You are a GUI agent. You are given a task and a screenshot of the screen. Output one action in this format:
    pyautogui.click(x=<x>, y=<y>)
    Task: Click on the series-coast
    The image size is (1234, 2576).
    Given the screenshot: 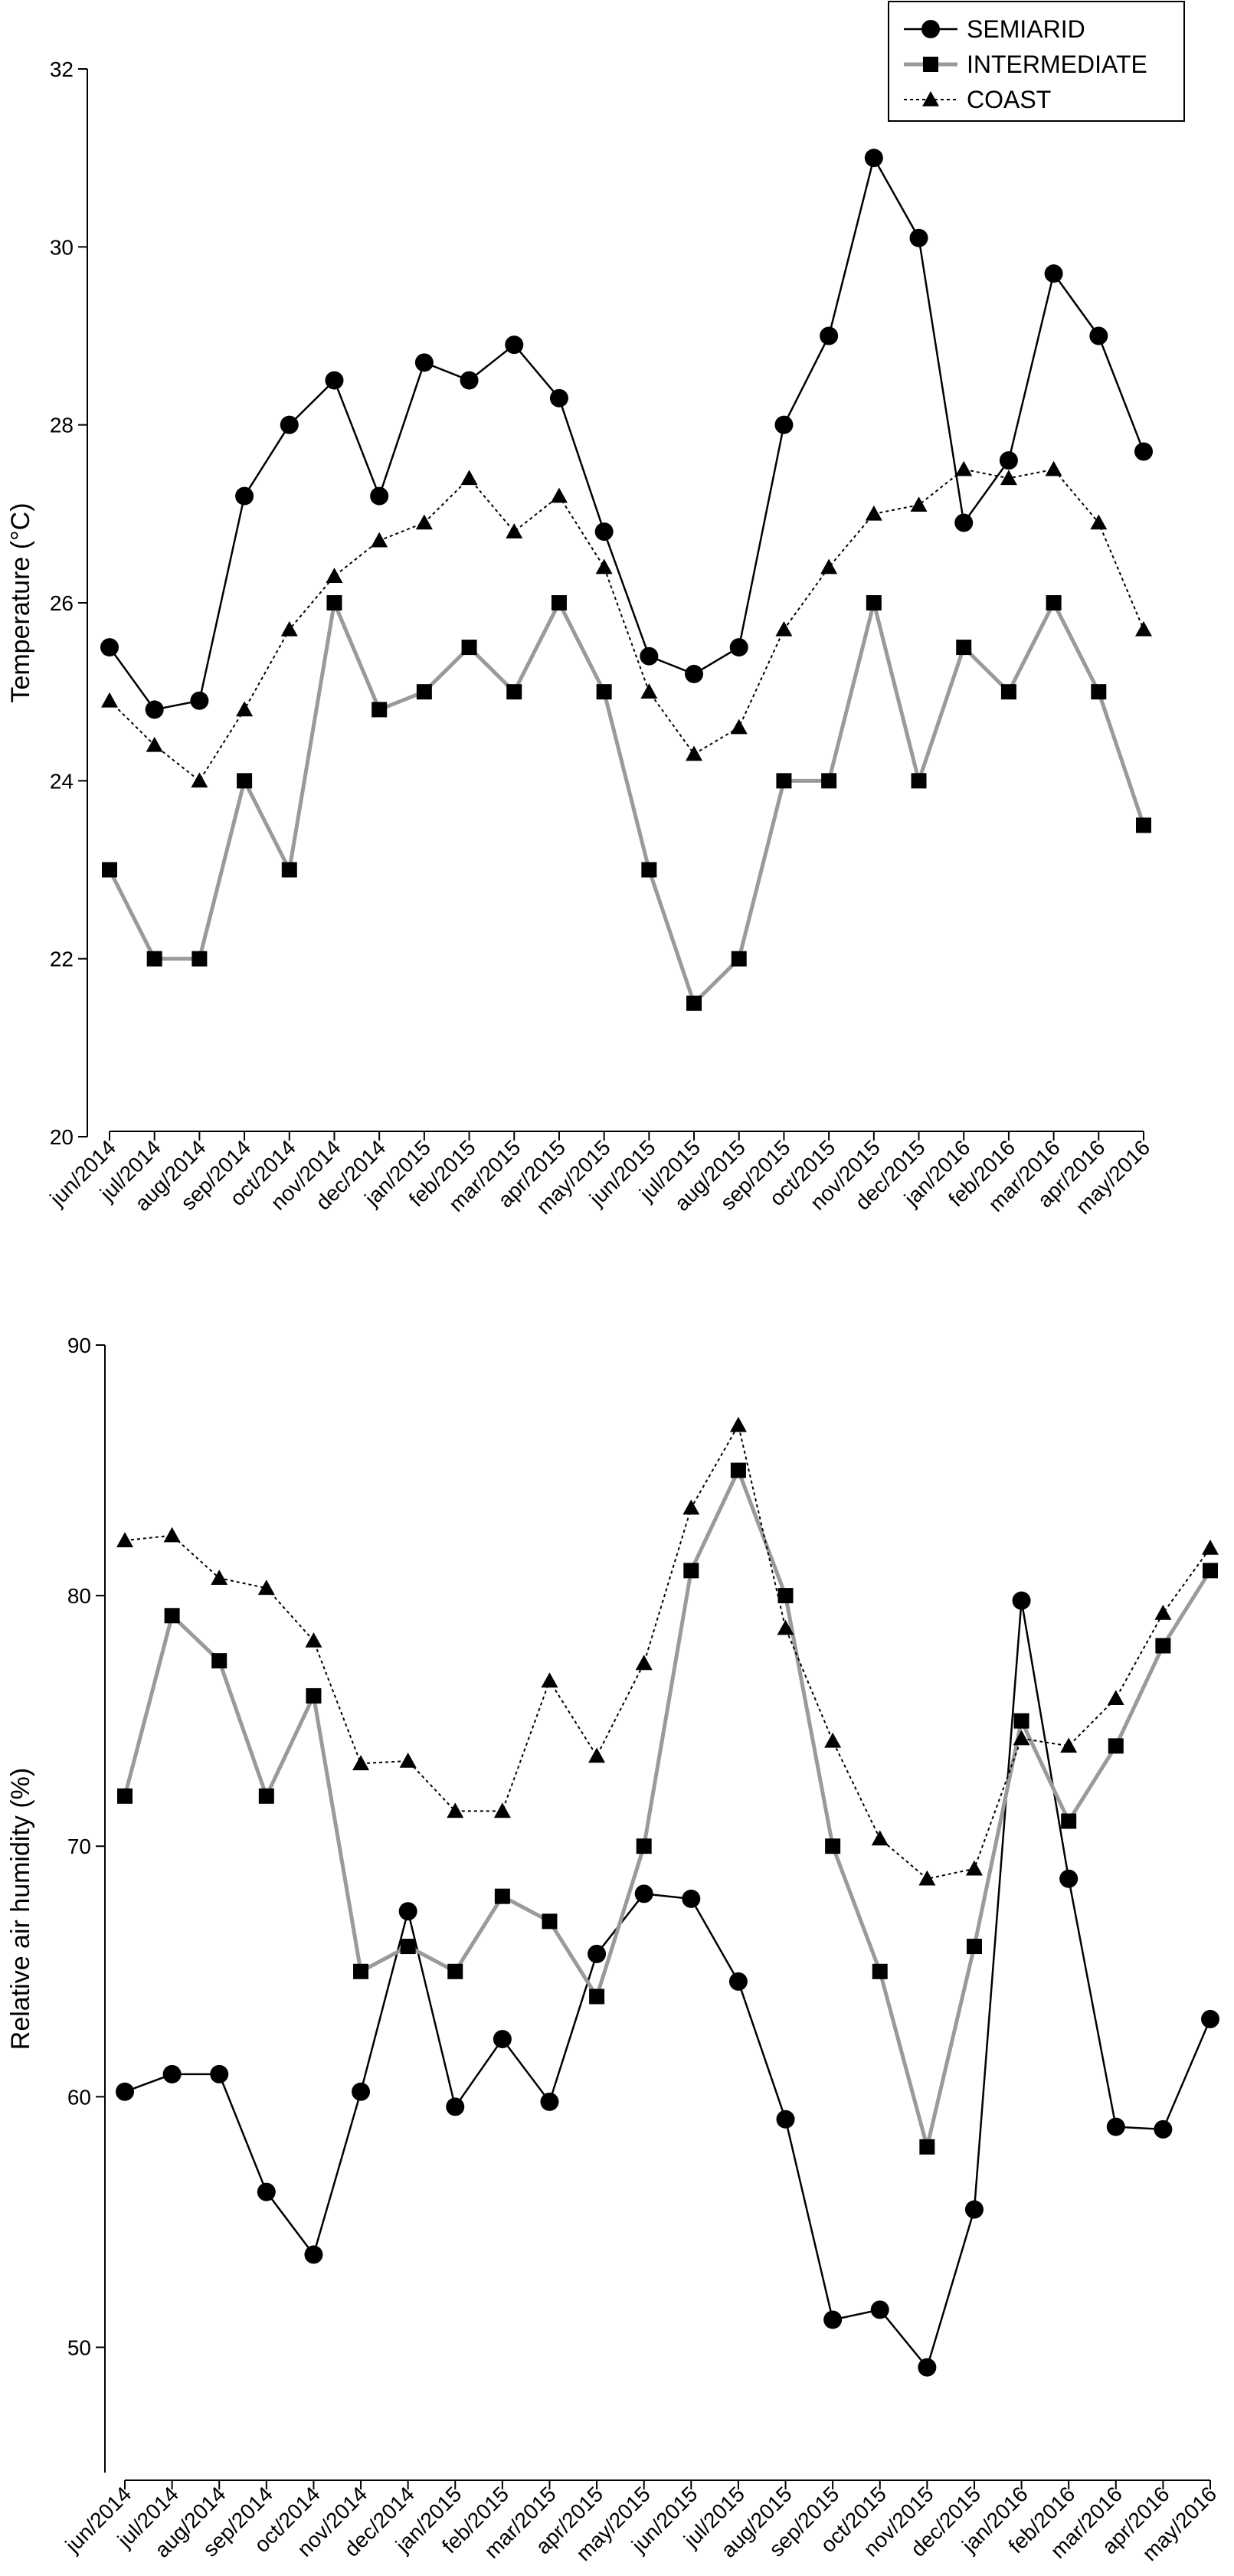 What is the action you would take?
    pyautogui.click(x=626, y=624)
    